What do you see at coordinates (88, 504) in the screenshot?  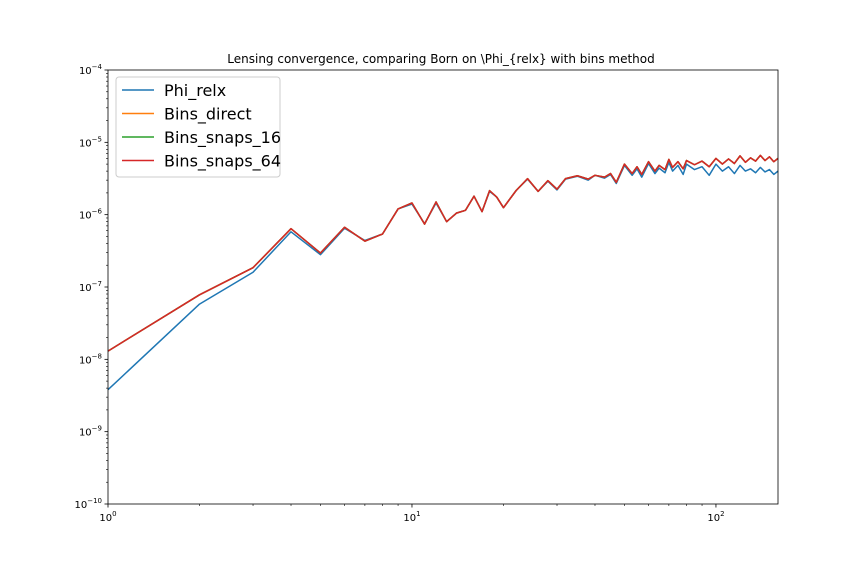 I see `y-tick-label: 10⁻¹⁰` at bounding box center [88, 504].